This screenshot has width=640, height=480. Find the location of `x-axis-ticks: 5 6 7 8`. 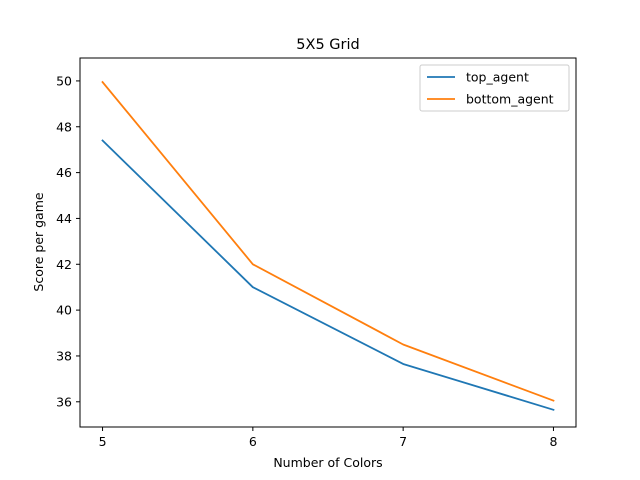

x-axis-ticks: 5 6 7 8 is located at coordinates (328, 438).